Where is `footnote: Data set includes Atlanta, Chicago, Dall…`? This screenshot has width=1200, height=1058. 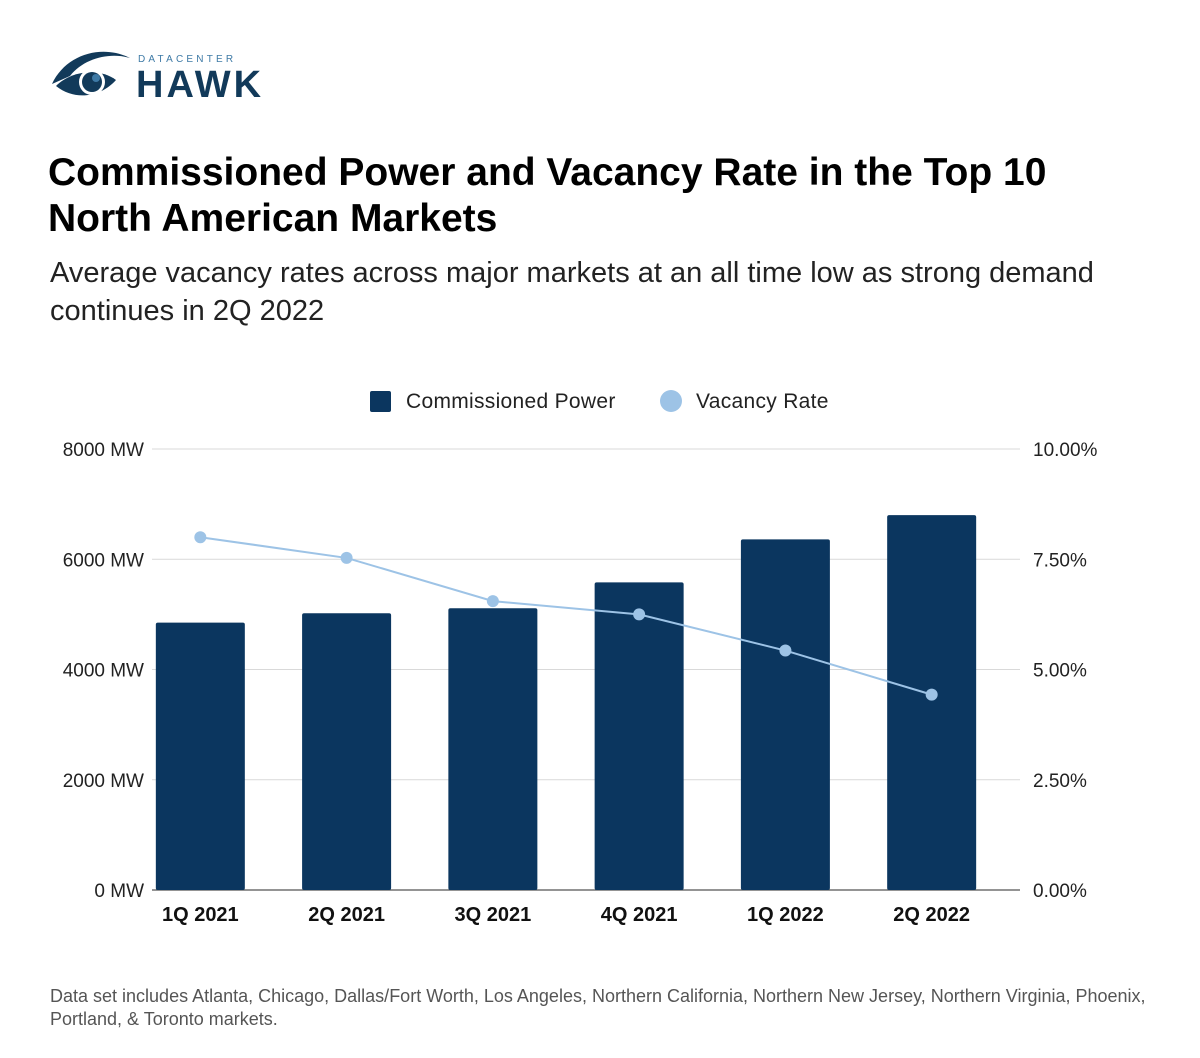
footnote: Data set includes Atlanta, Chicago, Dall… is located at coordinates (598, 1007).